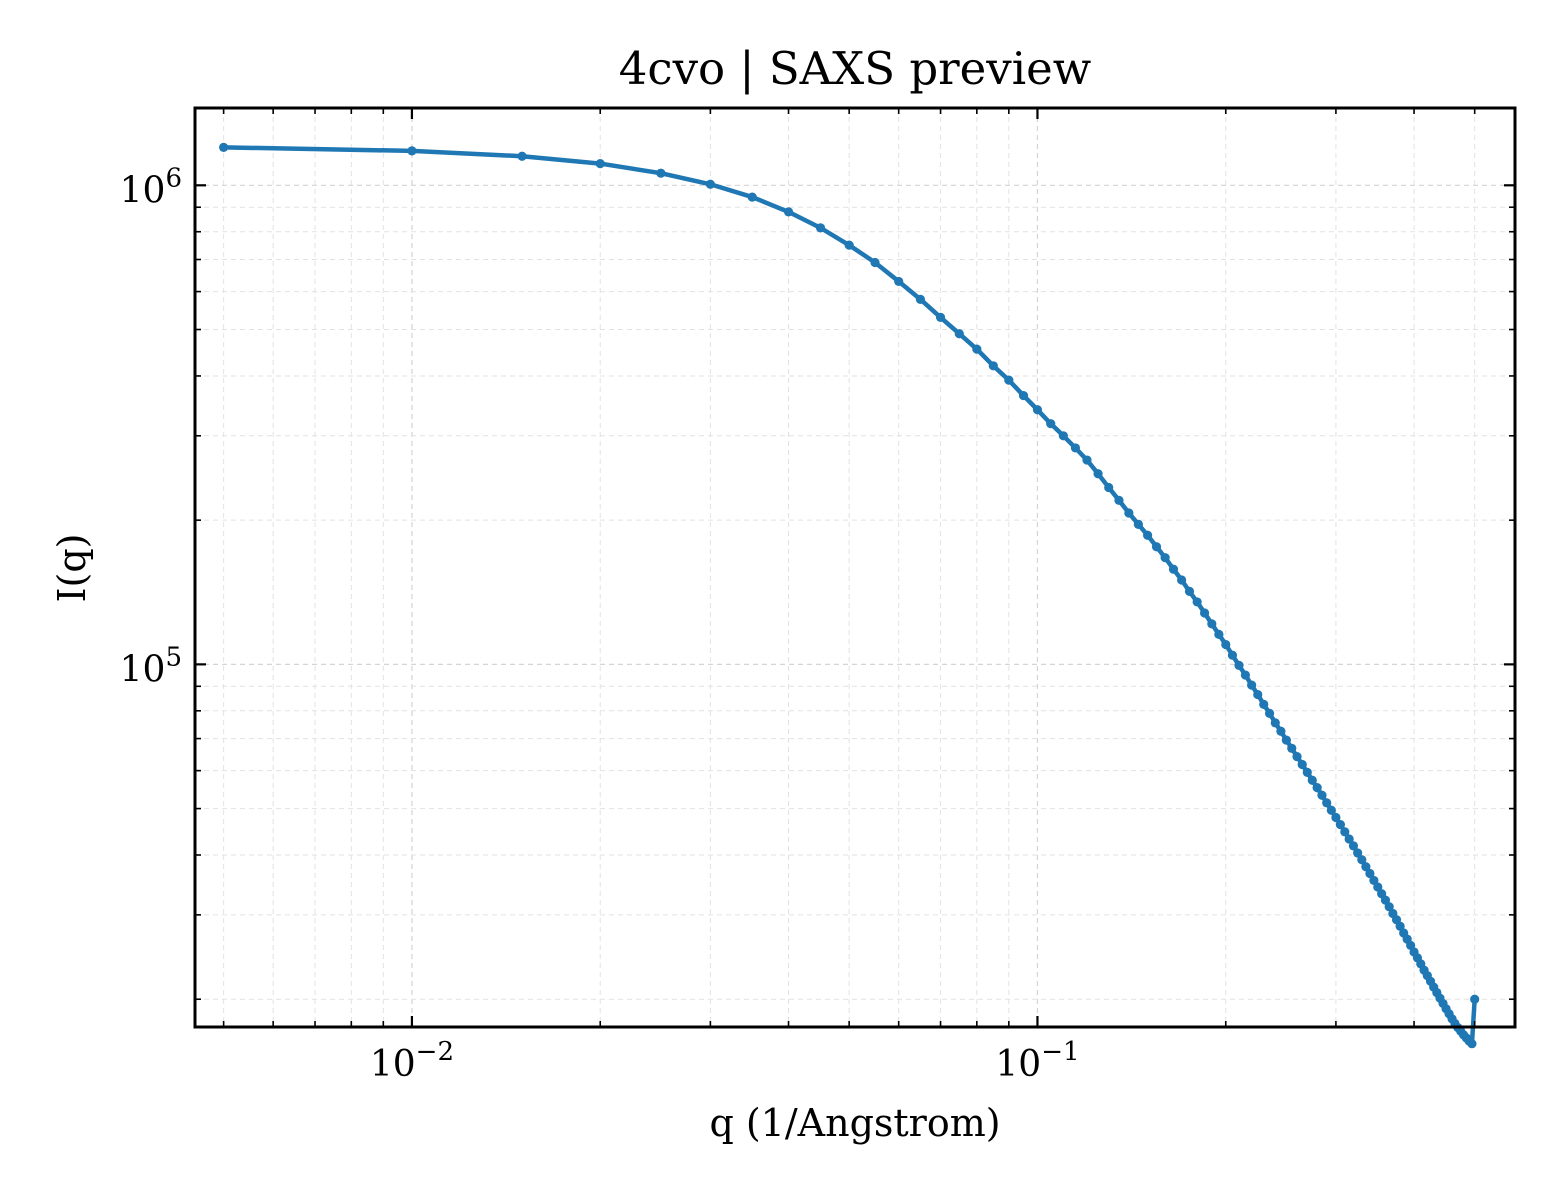 This screenshot has width=1560, height=1200. What do you see at coordinates (854, 1123) in the screenshot?
I see `x-axis-label: q (1/Angstrom)` at bounding box center [854, 1123].